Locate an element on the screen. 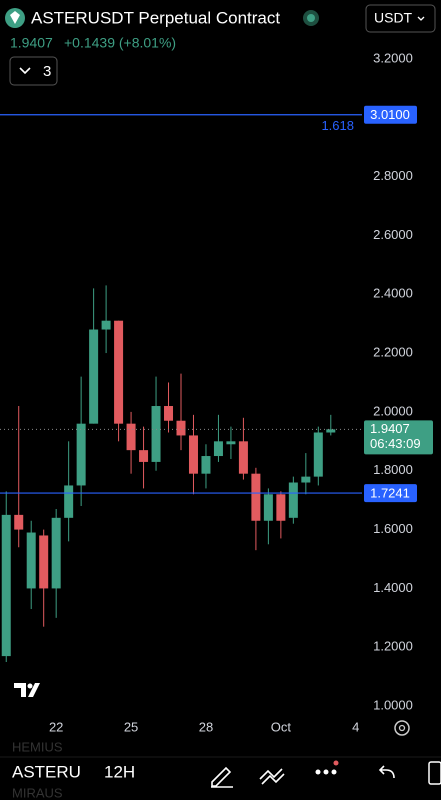 This screenshot has height=800, width=441. last-price-label: 1.9407 is located at coordinates (390, 428).